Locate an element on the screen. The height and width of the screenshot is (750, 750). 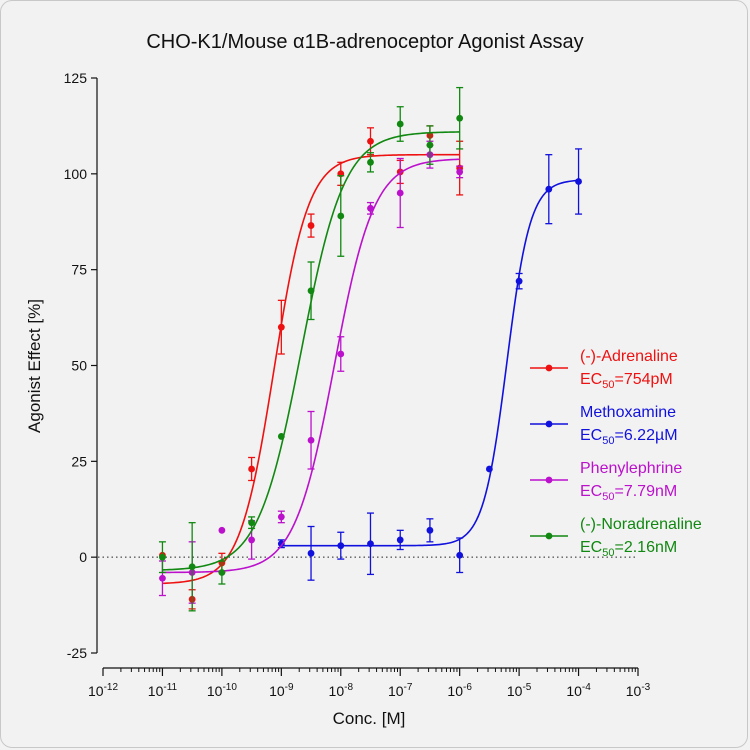
legend-series-name: (-)-Adrenaline is located at coordinates (629, 356).